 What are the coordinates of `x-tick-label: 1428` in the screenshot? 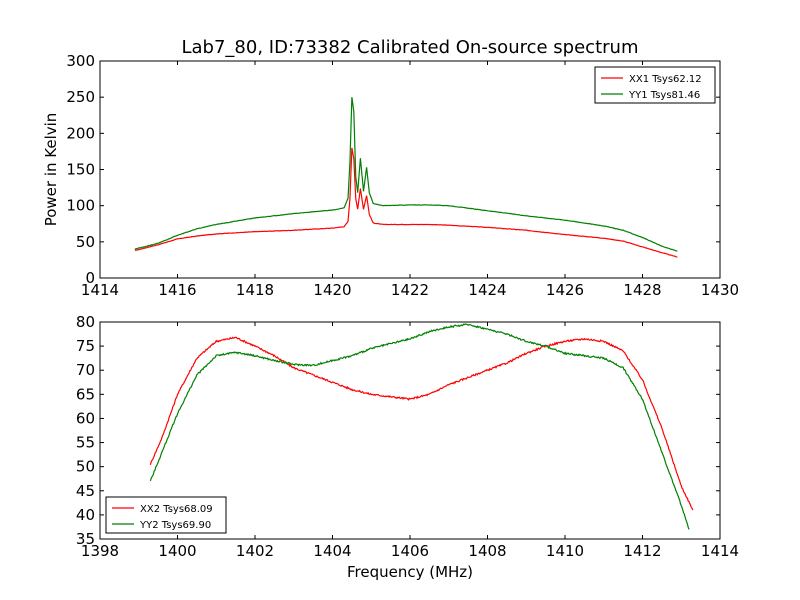 It's located at (642, 290).